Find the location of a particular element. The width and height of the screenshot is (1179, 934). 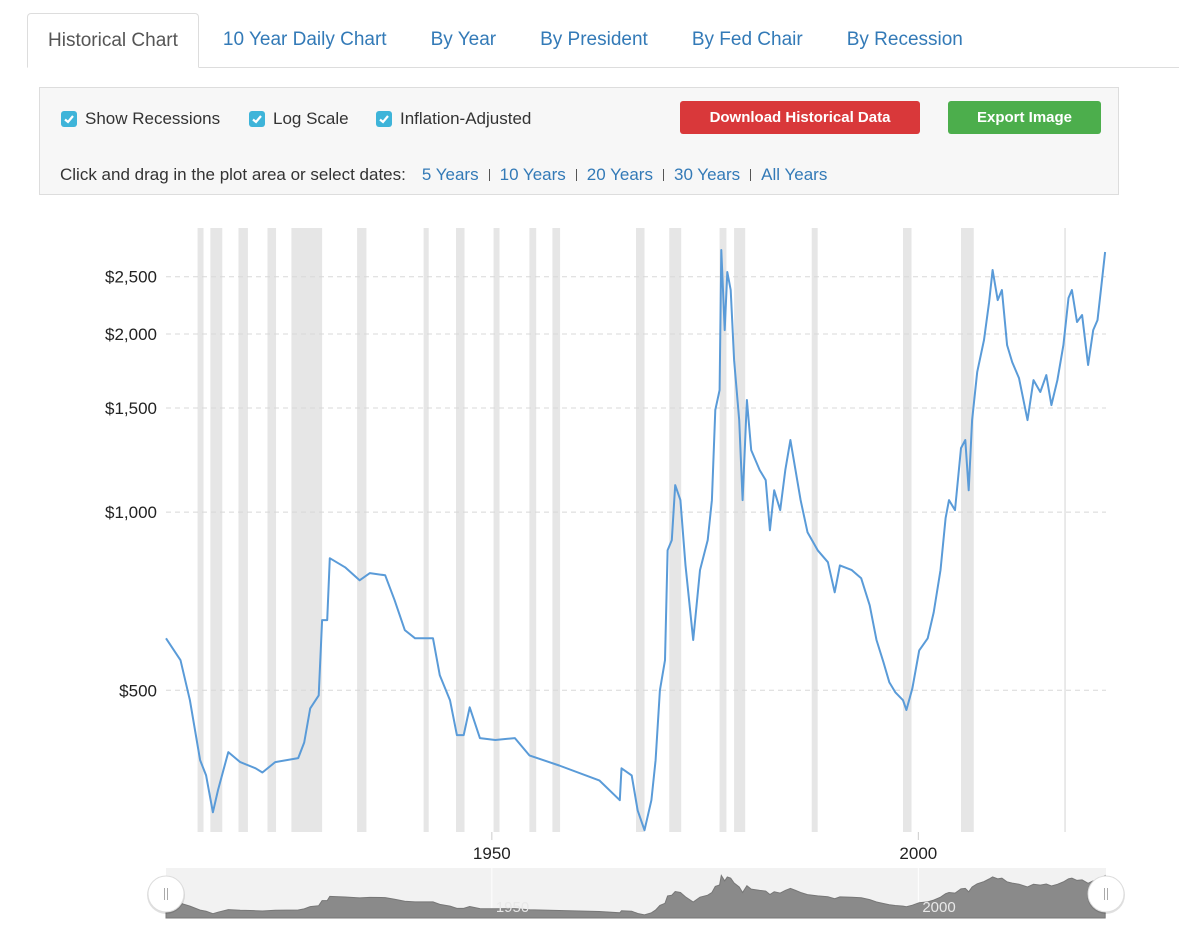

tab: 10 Year Daily Chart is located at coordinates (304, 39).